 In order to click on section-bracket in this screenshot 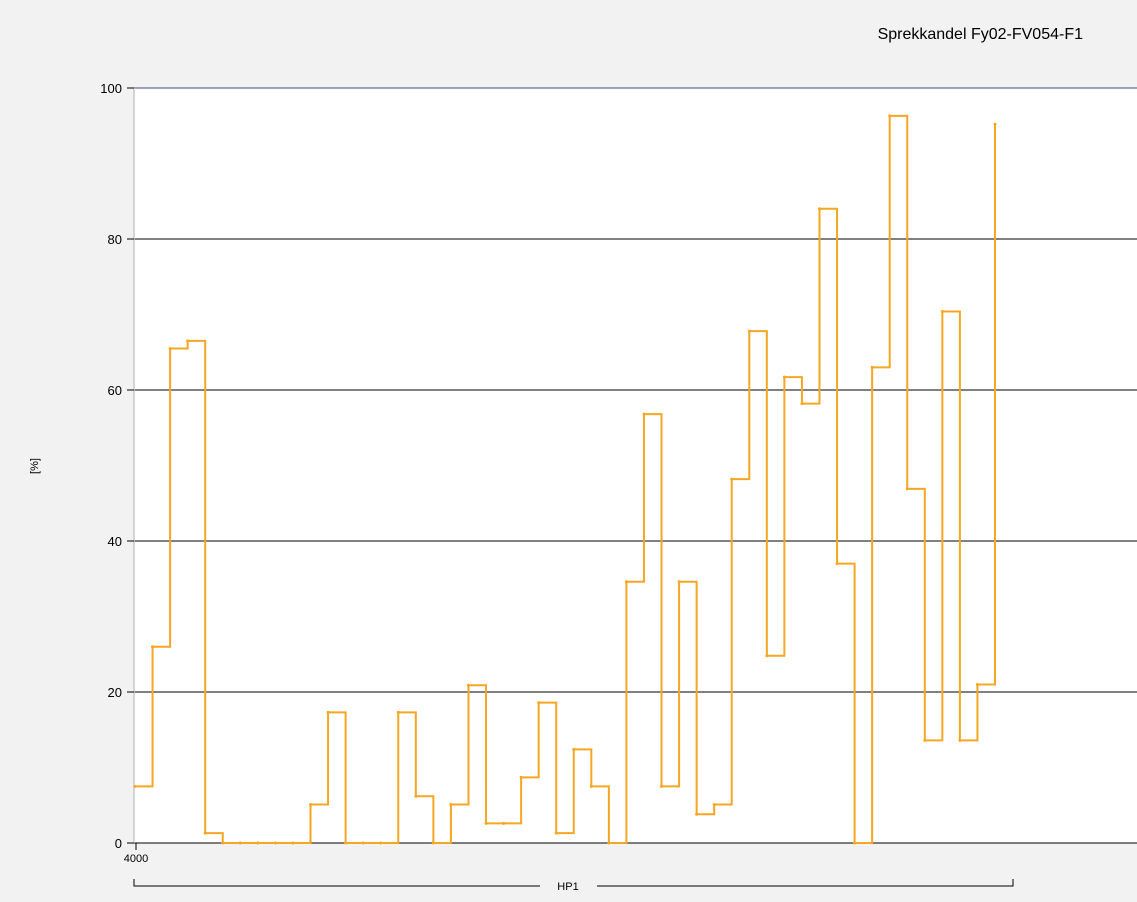, I will do `click(573, 883)`.